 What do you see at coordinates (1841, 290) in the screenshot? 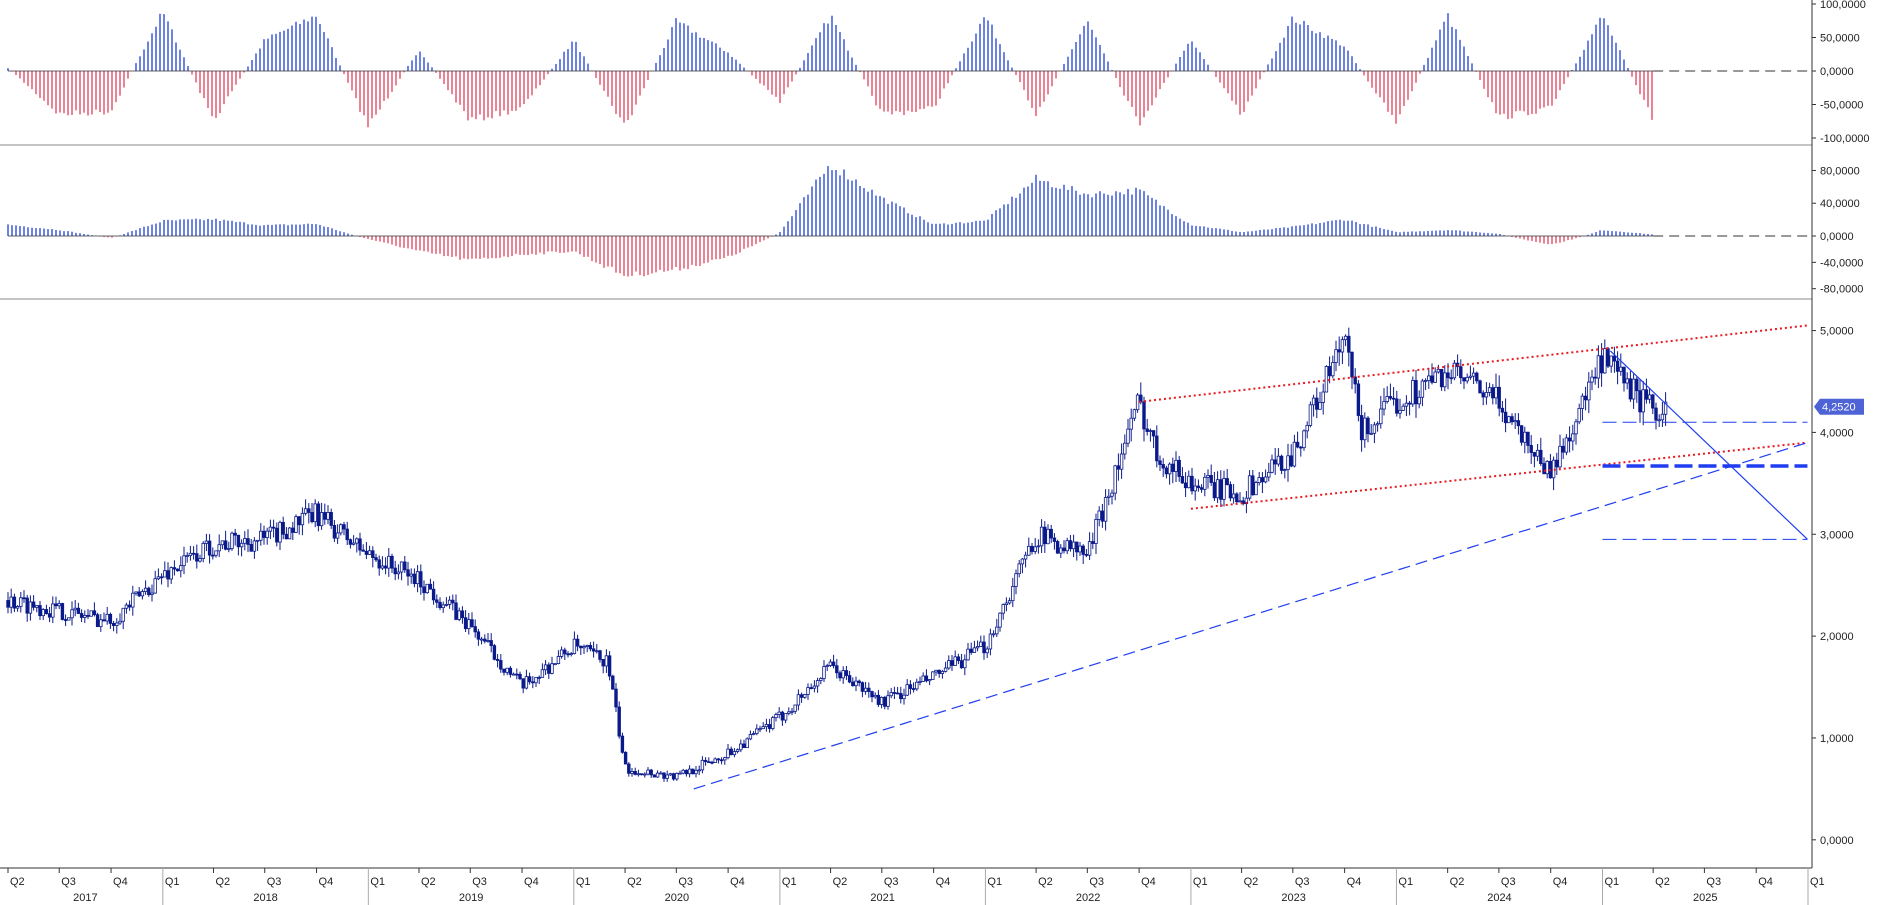
I see `y-tick-label: -80,0000` at bounding box center [1841, 290].